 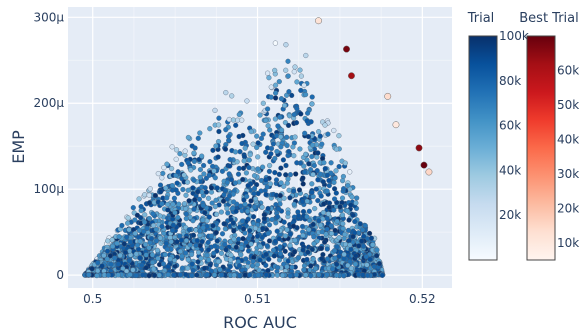 I want to click on colorbar-tick-label: 100k, so click(x=514, y=36).